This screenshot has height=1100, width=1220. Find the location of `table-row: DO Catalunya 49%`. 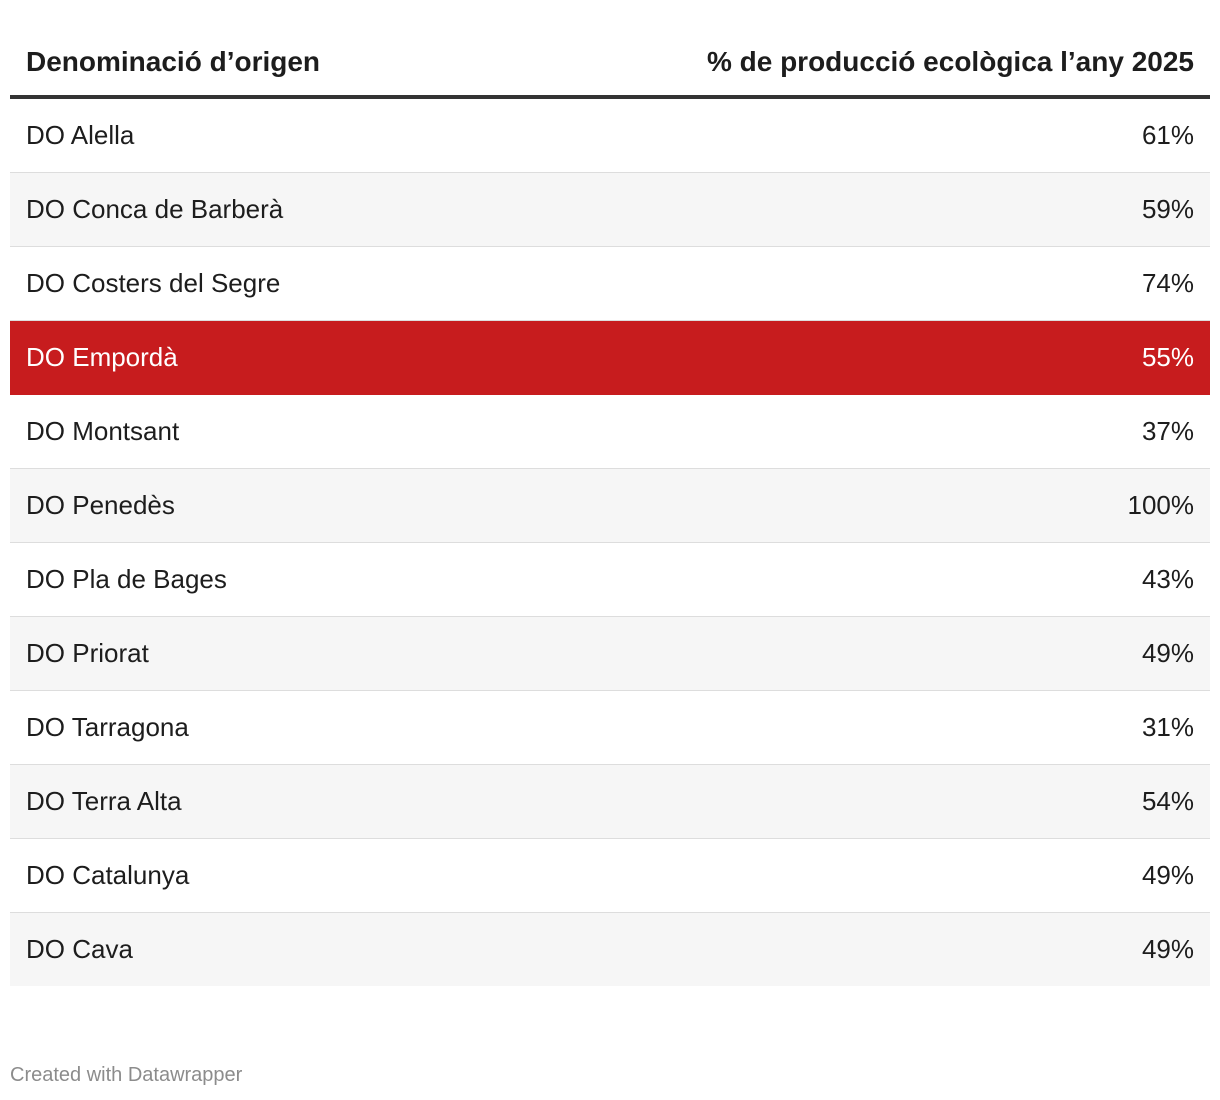

table-row: DO Catalunya 49% is located at coordinates (610, 875).